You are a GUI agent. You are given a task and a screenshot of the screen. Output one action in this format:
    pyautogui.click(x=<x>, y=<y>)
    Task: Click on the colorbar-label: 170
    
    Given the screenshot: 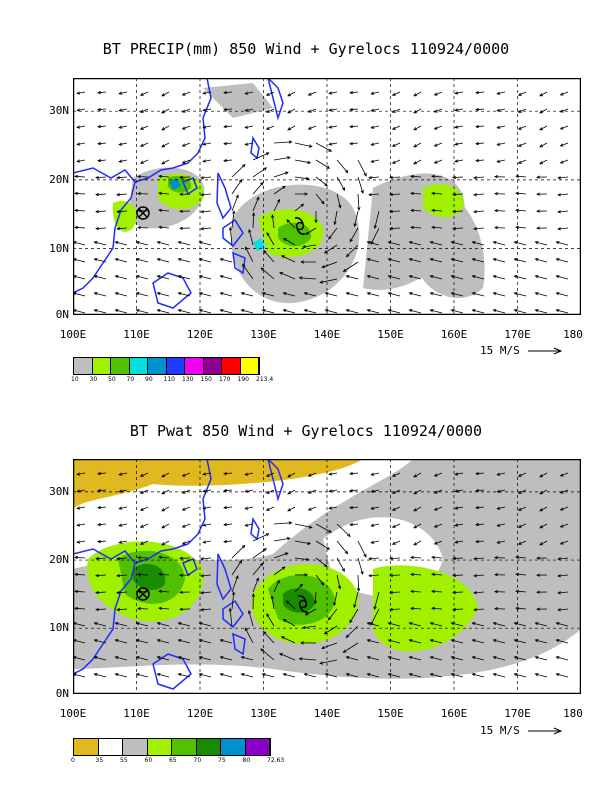 What is the action you would take?
    pyautogui.click(x=225, y=379)
    